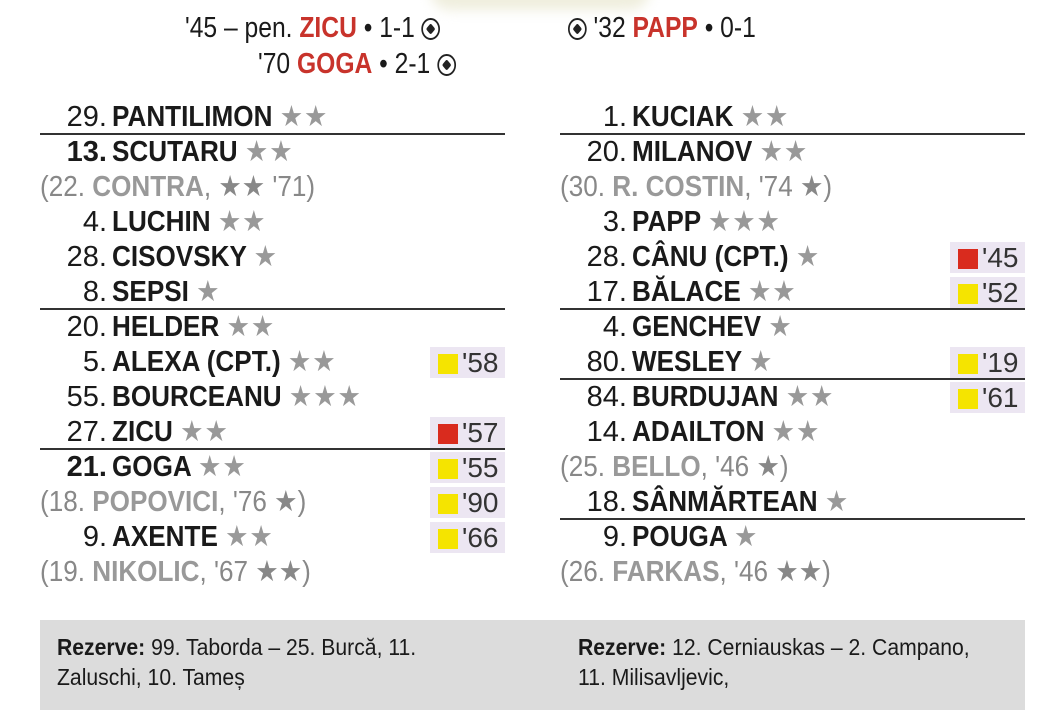 Image resolution: width=1050 pixels, height=710 pixels. Describe the element at coordinates (586, 467) in the screenshot. I see `sub-number: (25.` at that location.